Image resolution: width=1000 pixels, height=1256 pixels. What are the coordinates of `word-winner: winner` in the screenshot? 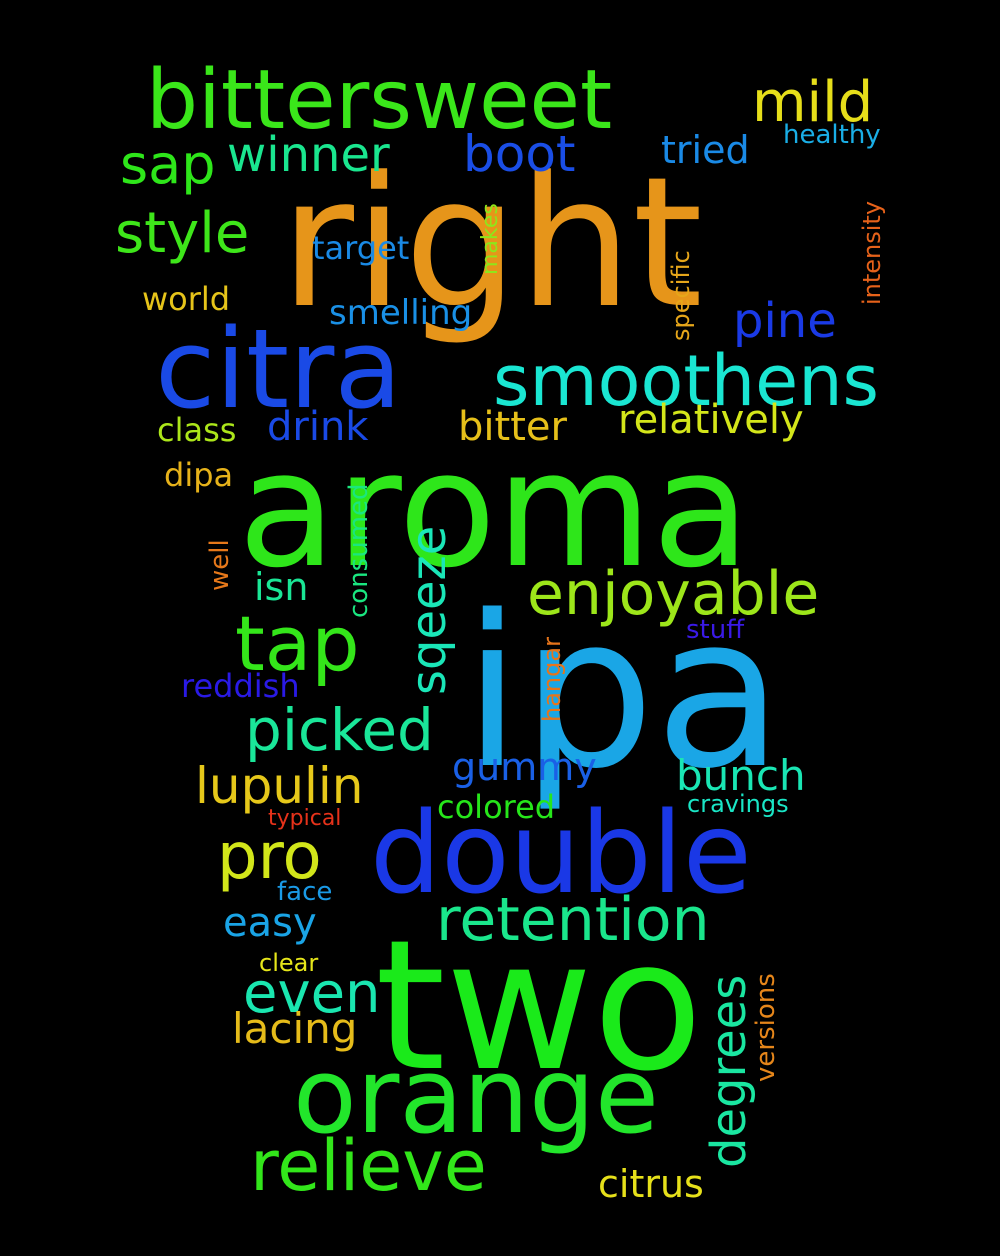 It's located at (308, 155).